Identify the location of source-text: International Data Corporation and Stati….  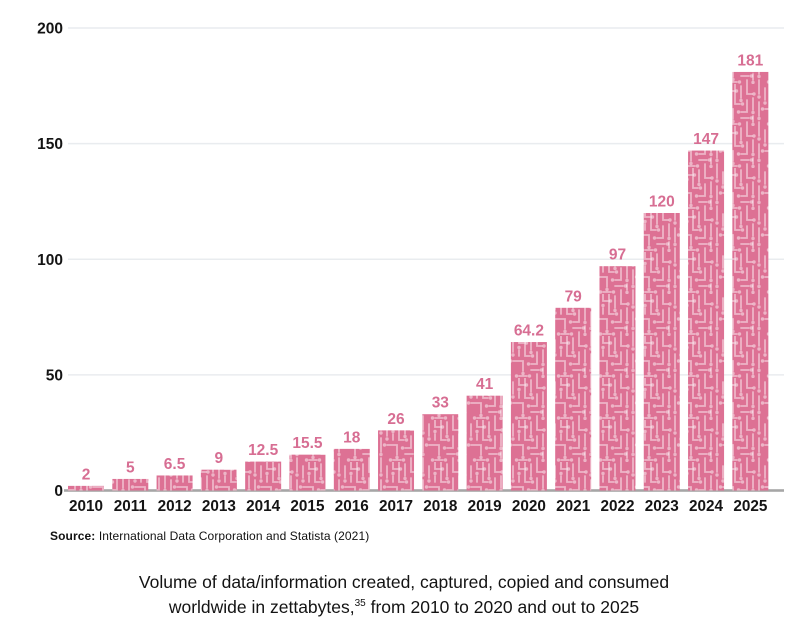
(232, 536).